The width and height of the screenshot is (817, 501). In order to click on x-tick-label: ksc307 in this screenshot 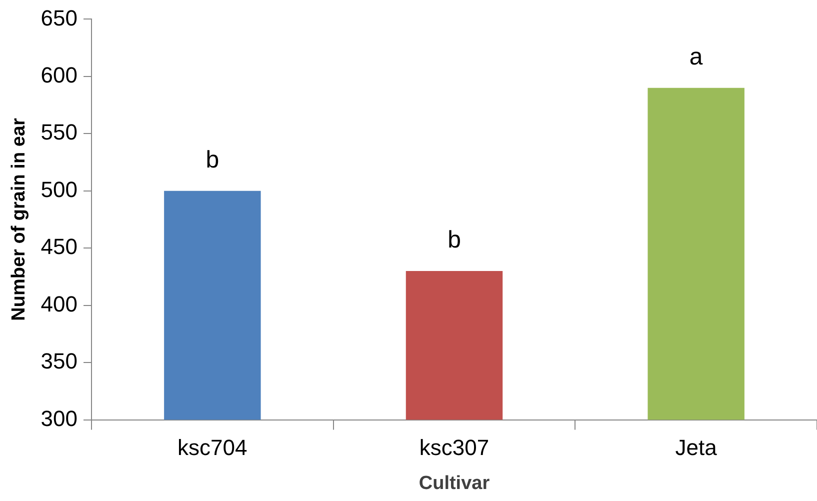, I will do `click(454, 447)`.